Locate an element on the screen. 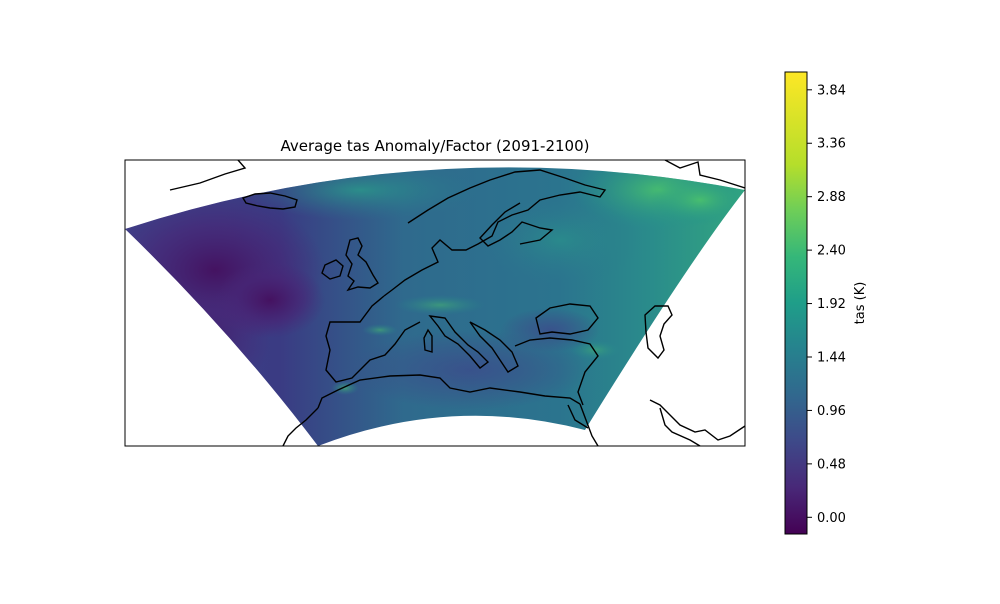  colorbar-ticks: 0.00 0.48 0.96 1.44 1.92 2.40 2.88 3.36 3.84 is located at coordinates (826, 304).